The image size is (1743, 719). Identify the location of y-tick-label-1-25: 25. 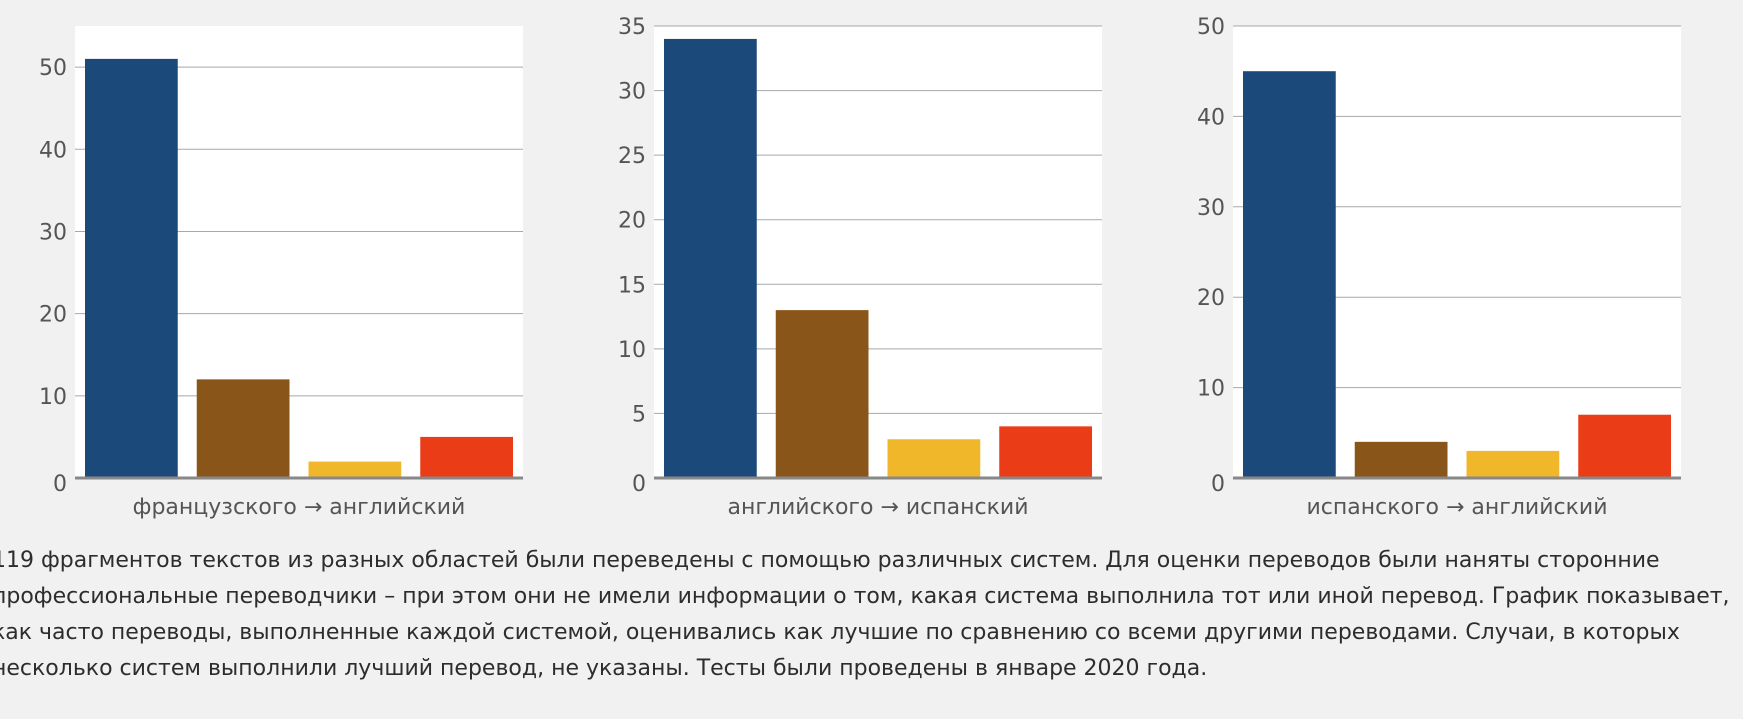
(632, 156).